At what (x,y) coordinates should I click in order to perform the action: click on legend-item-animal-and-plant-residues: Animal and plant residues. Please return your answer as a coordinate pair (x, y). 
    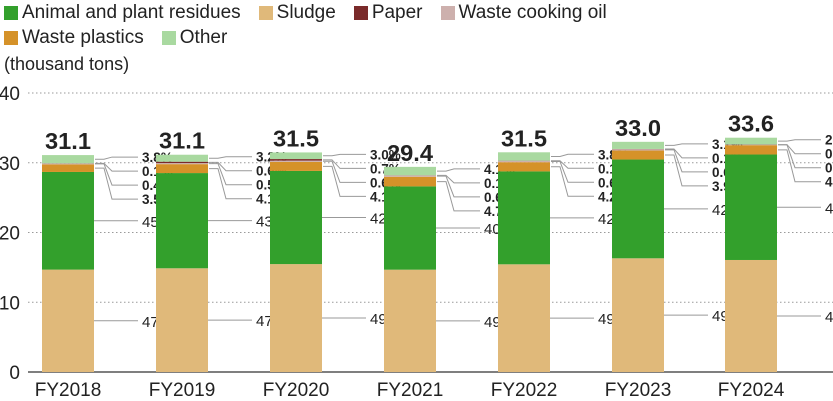
    Looking at the image, I should click on (122, 13).